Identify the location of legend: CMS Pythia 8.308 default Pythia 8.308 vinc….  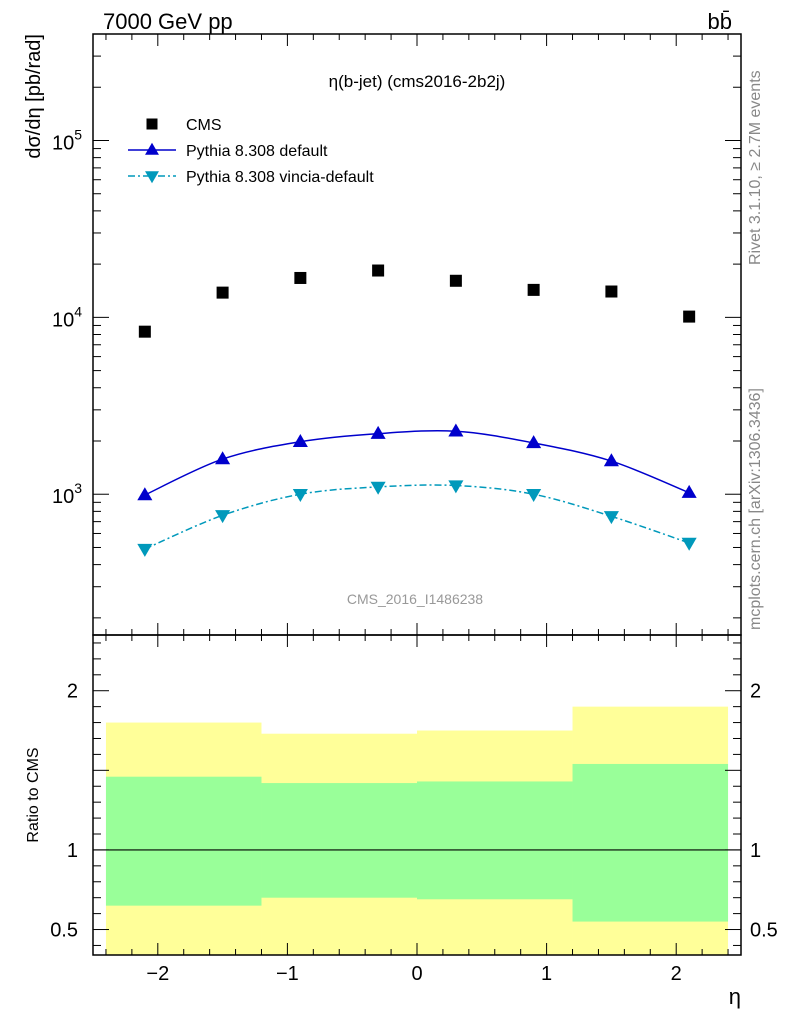
(251, 151).